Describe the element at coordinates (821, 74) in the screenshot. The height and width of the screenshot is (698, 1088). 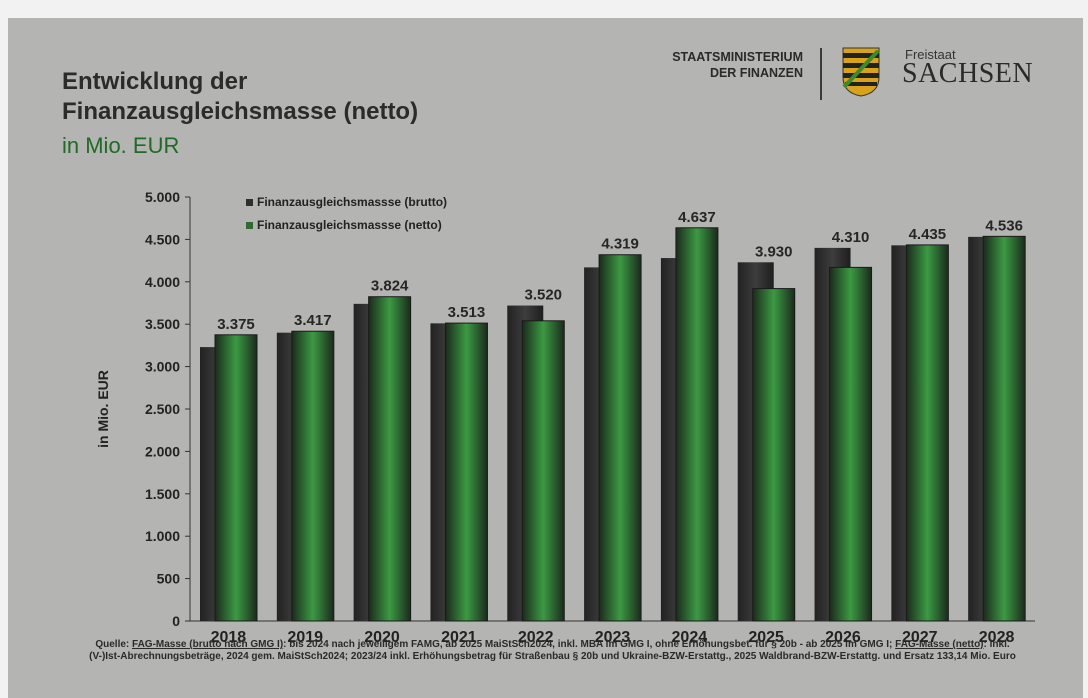
I see `header-divider` at that location.